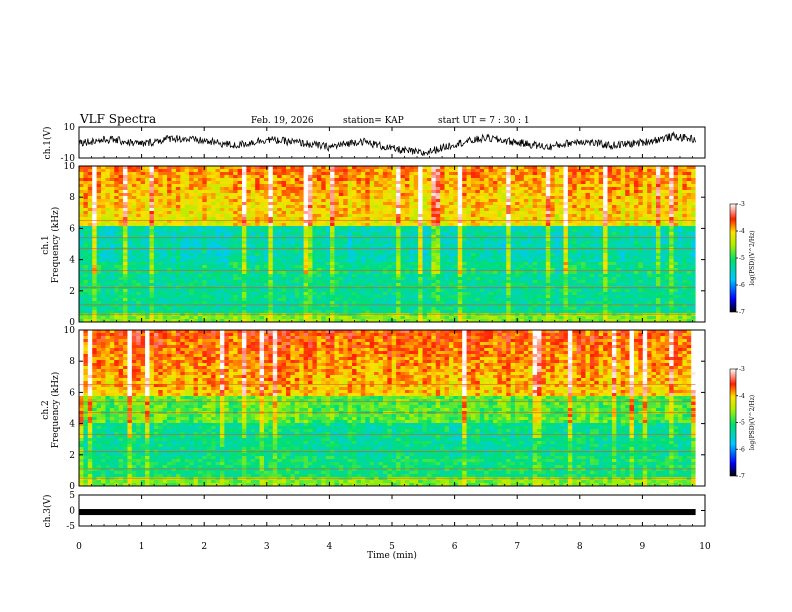 Image resolution: width=792 pixels, height=612 pixels. Describe the element at coordinates (142, 547) in the screenshot. I see `x-tick-label: 1` at that location.